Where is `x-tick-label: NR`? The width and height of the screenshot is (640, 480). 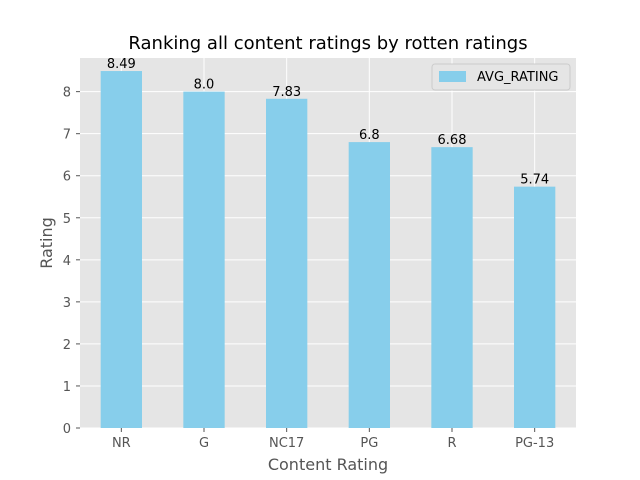 x-tick-label: NR is located at coordinates (121, 443).